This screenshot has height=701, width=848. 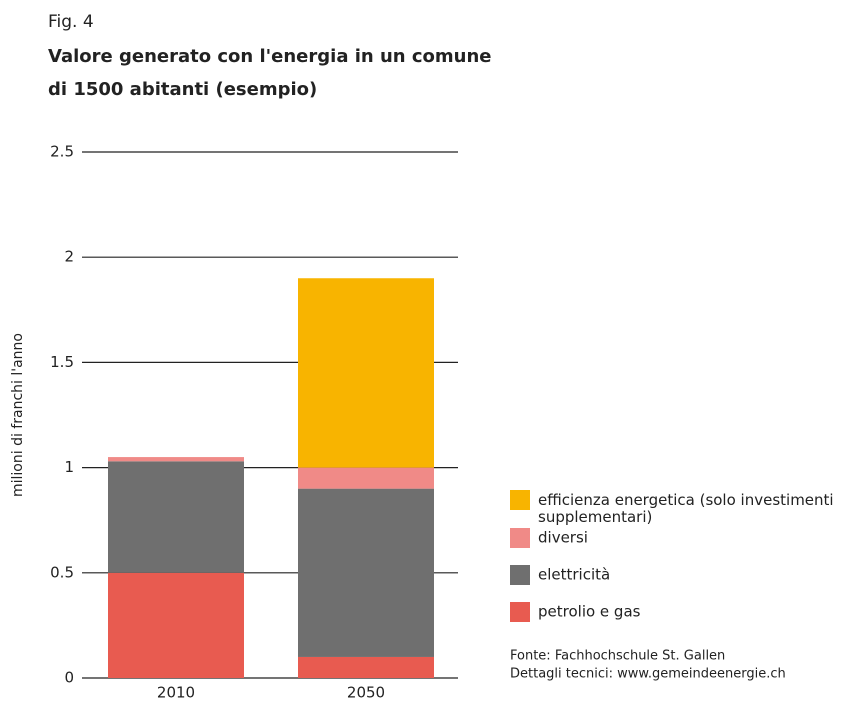 I want to click on y-tick-label: 2.5, so click(x=62, y=152).